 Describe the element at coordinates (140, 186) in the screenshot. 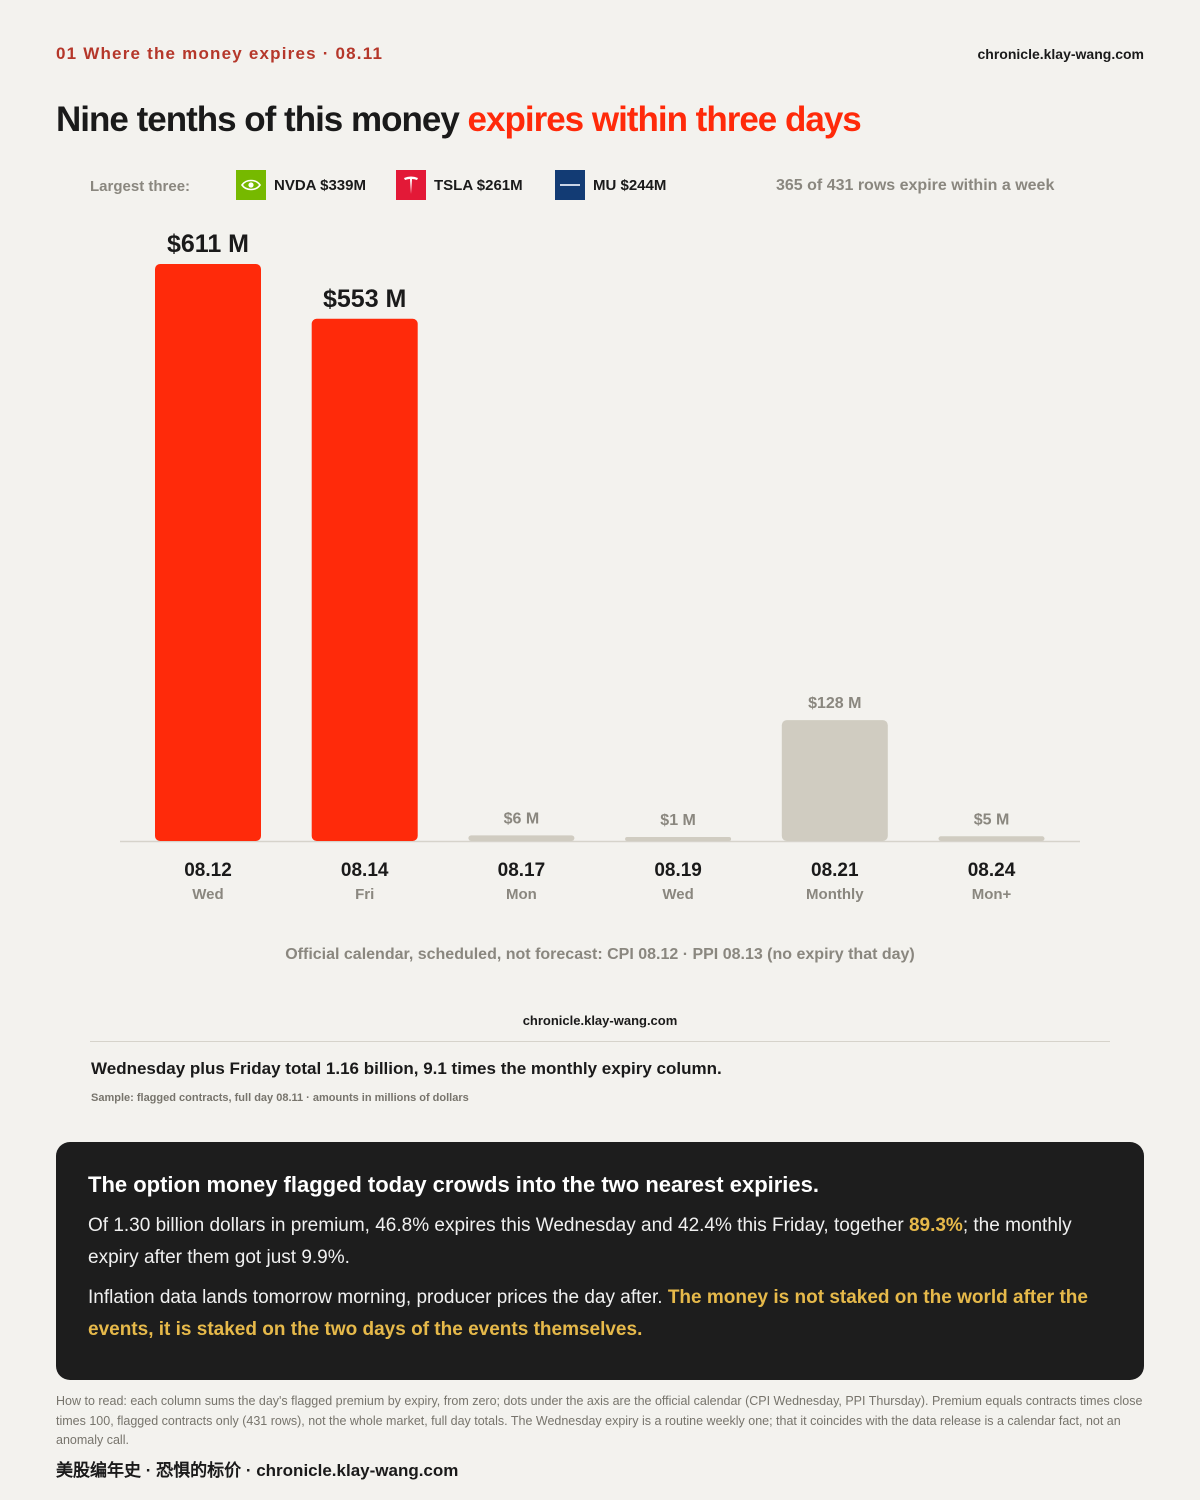

I see `legend-label: Largest three:` at that location.